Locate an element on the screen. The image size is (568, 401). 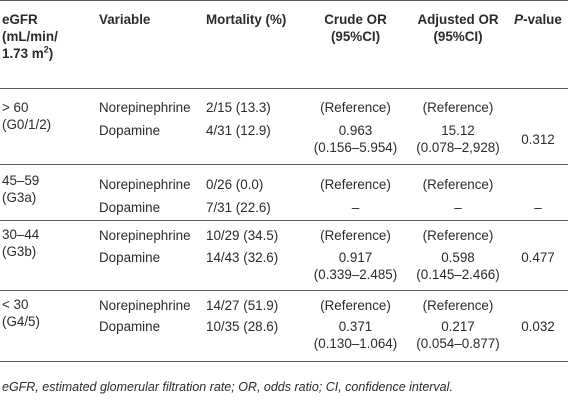
header-mortality: Mortality (%) is located at coordinates (246, 19).